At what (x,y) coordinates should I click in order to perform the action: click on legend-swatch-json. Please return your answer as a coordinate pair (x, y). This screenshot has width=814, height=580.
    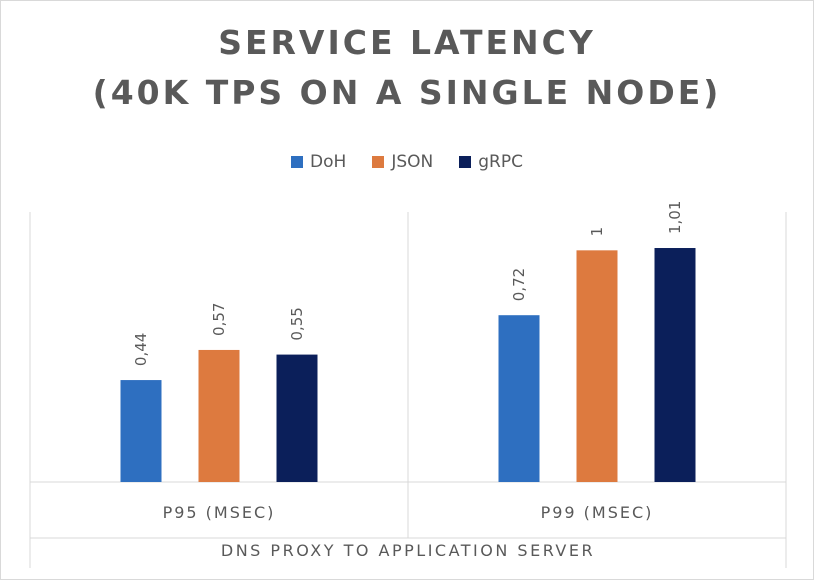
    Looking at the image, I should click on (378, 162).